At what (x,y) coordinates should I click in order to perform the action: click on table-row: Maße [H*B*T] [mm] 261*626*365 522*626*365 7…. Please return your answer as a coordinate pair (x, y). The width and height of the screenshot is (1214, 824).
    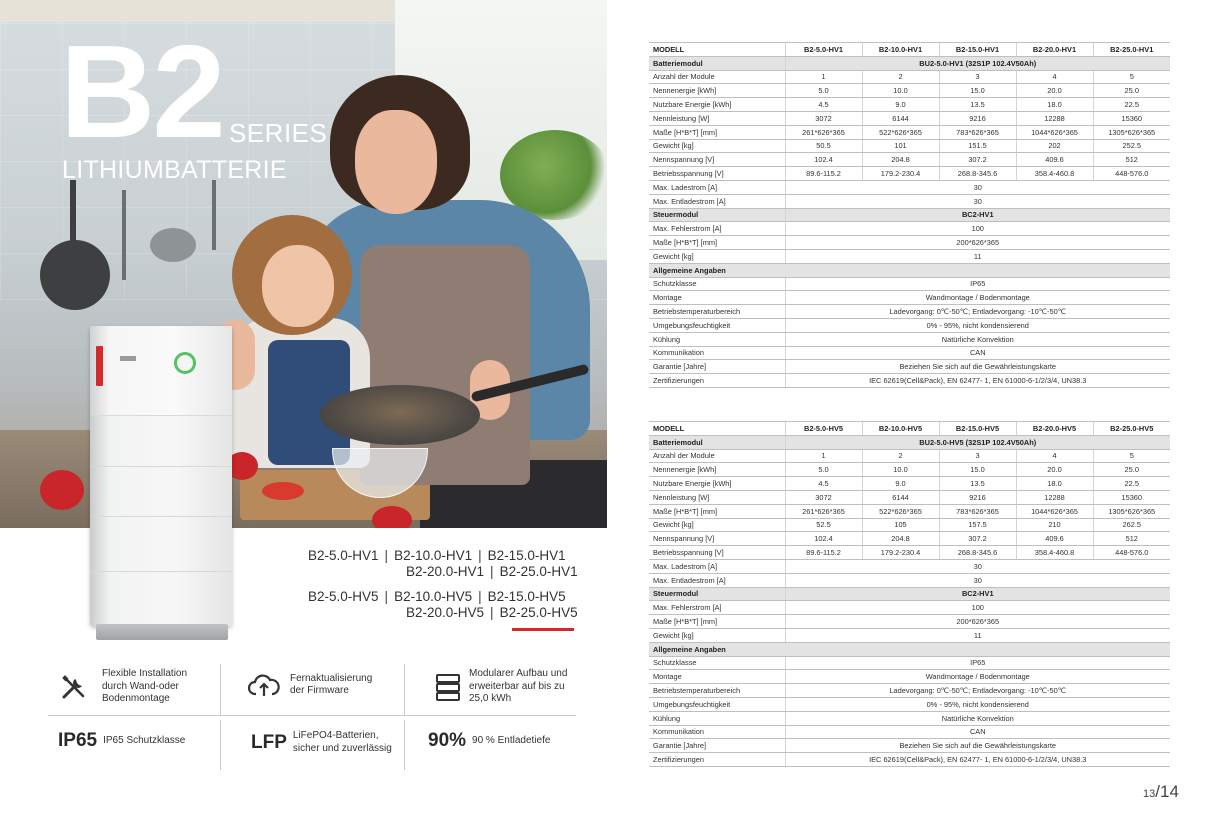
    Looking at the image, I should click on (909, 132).